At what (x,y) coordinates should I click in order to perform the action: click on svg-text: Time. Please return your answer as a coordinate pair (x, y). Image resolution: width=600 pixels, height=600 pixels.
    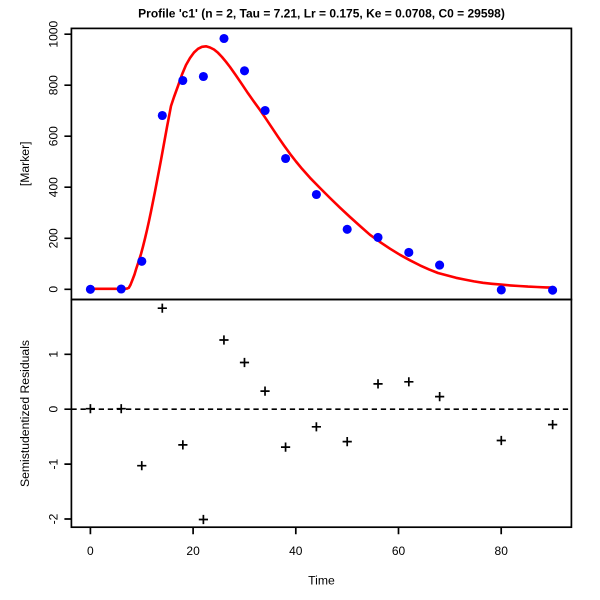
    Looking at the image, I should click on (321, 581).